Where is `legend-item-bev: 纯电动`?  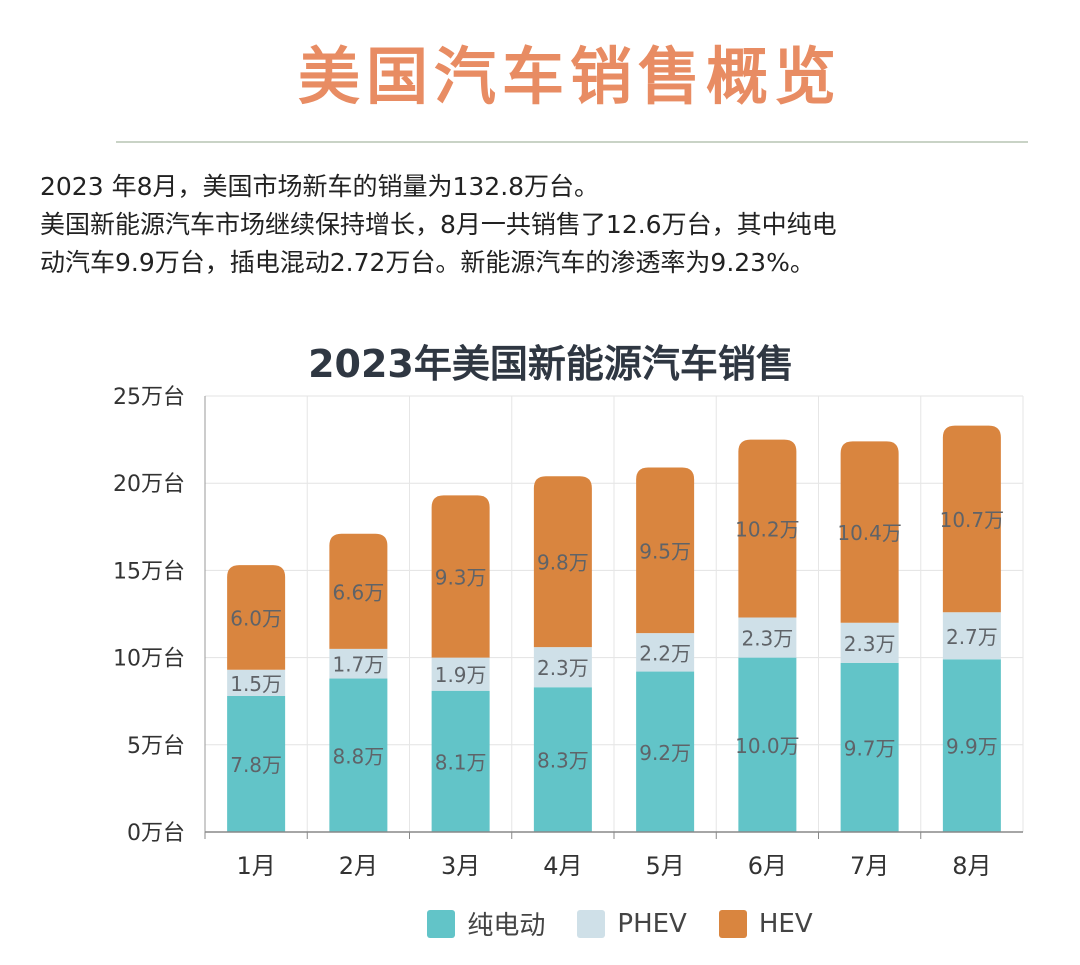 legend-item-bev: 纯电动 is located at coordinates (486, 923).